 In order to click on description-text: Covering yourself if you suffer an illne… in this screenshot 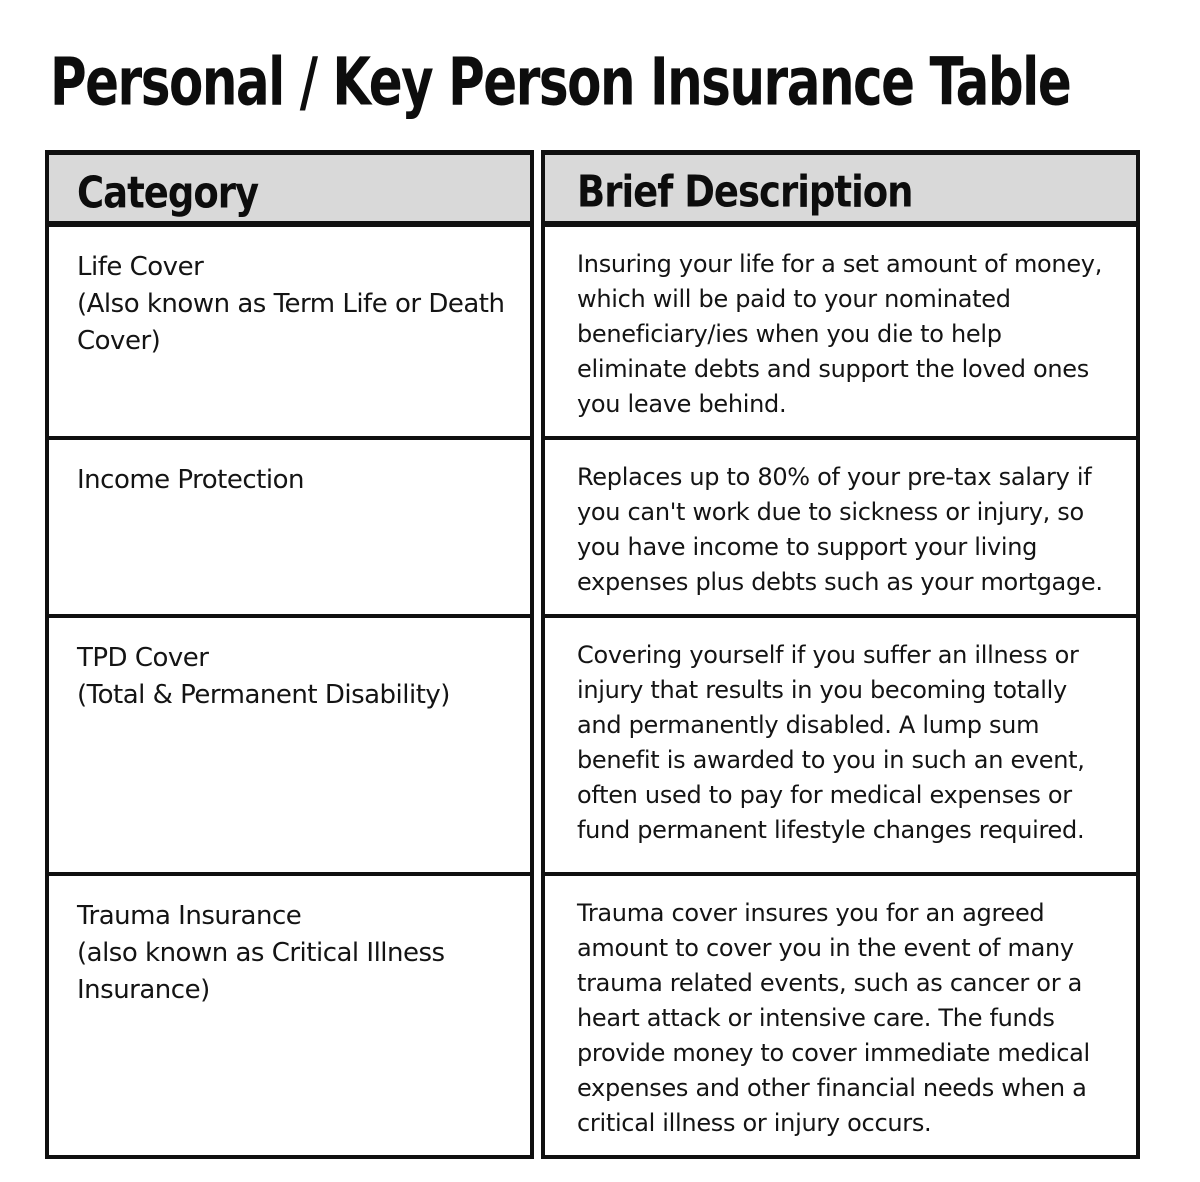, I will do `click(831, 742)`.